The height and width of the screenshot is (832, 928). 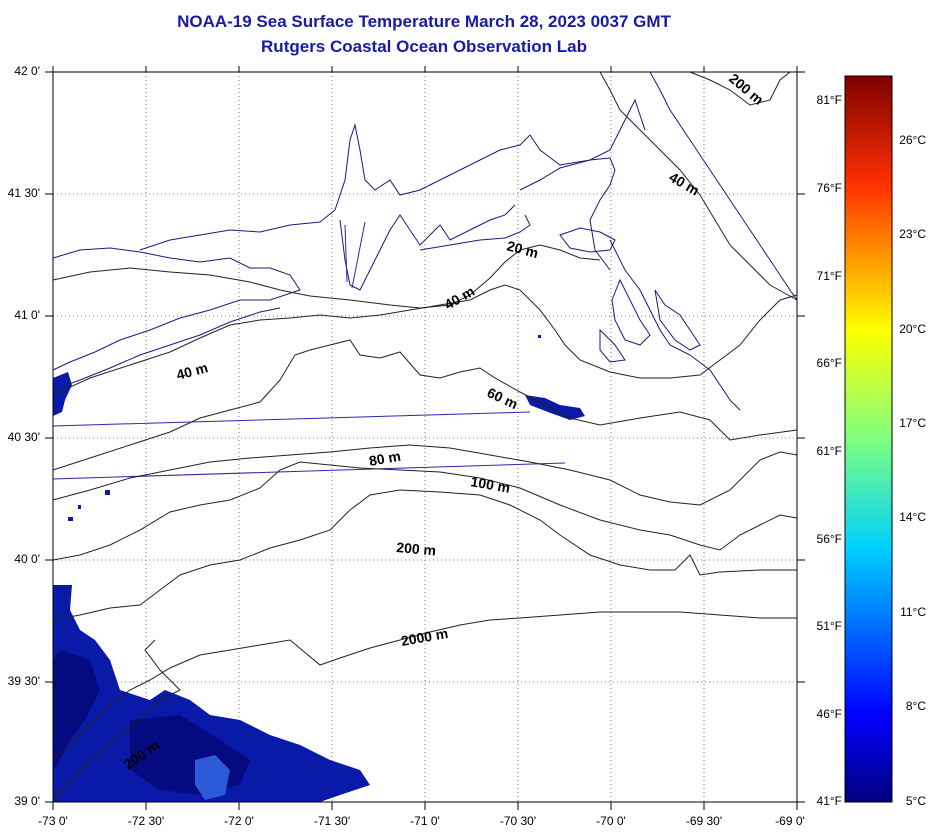 I want to click on shoals-detail, so click(x=650, y=320).